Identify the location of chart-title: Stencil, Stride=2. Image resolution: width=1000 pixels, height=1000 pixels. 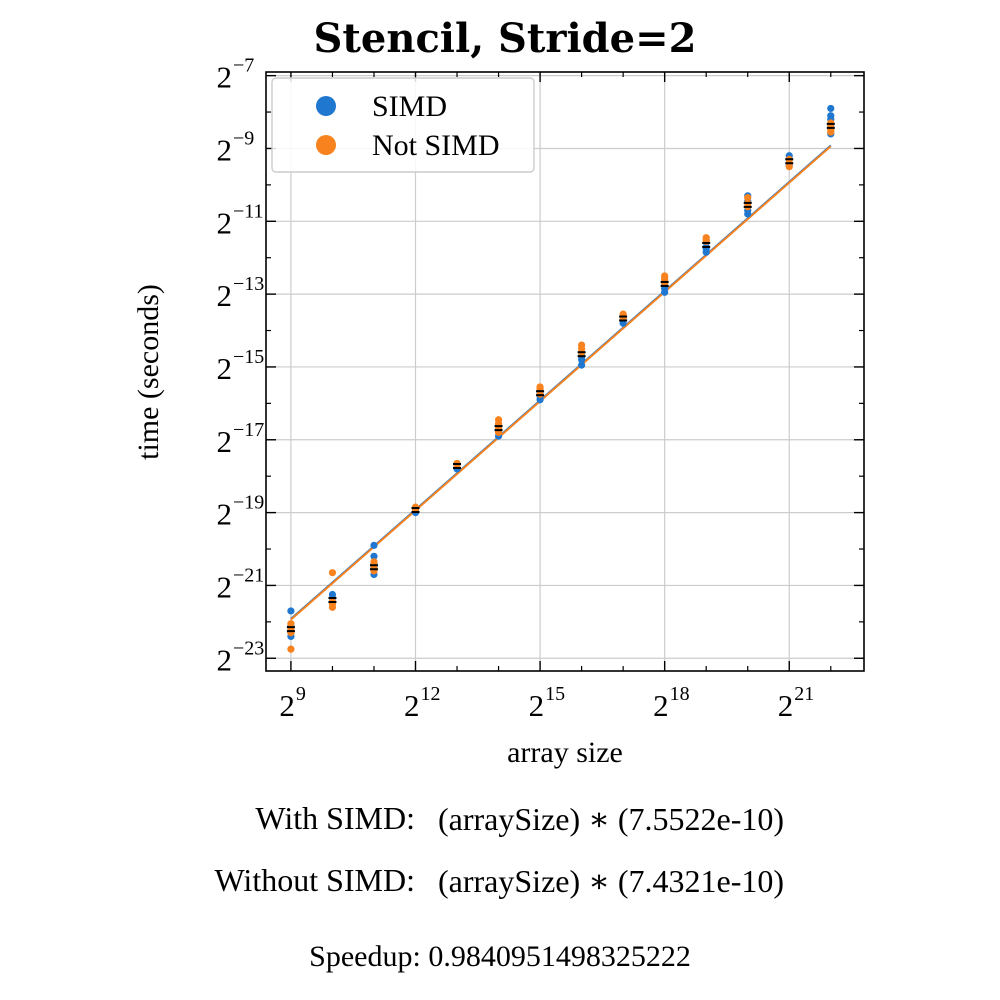
(505, 38).